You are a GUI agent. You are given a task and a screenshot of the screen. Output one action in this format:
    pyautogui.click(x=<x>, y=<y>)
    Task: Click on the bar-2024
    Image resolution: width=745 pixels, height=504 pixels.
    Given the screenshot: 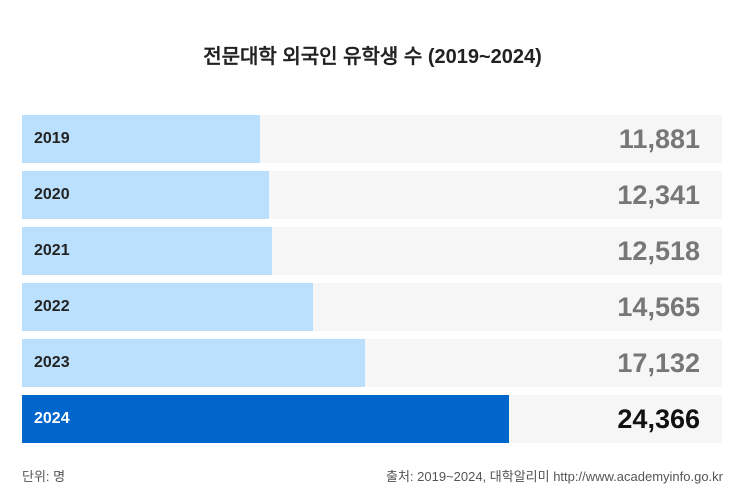 What is the action you would take?
    pyautogui.click(x=266, y=419)
    